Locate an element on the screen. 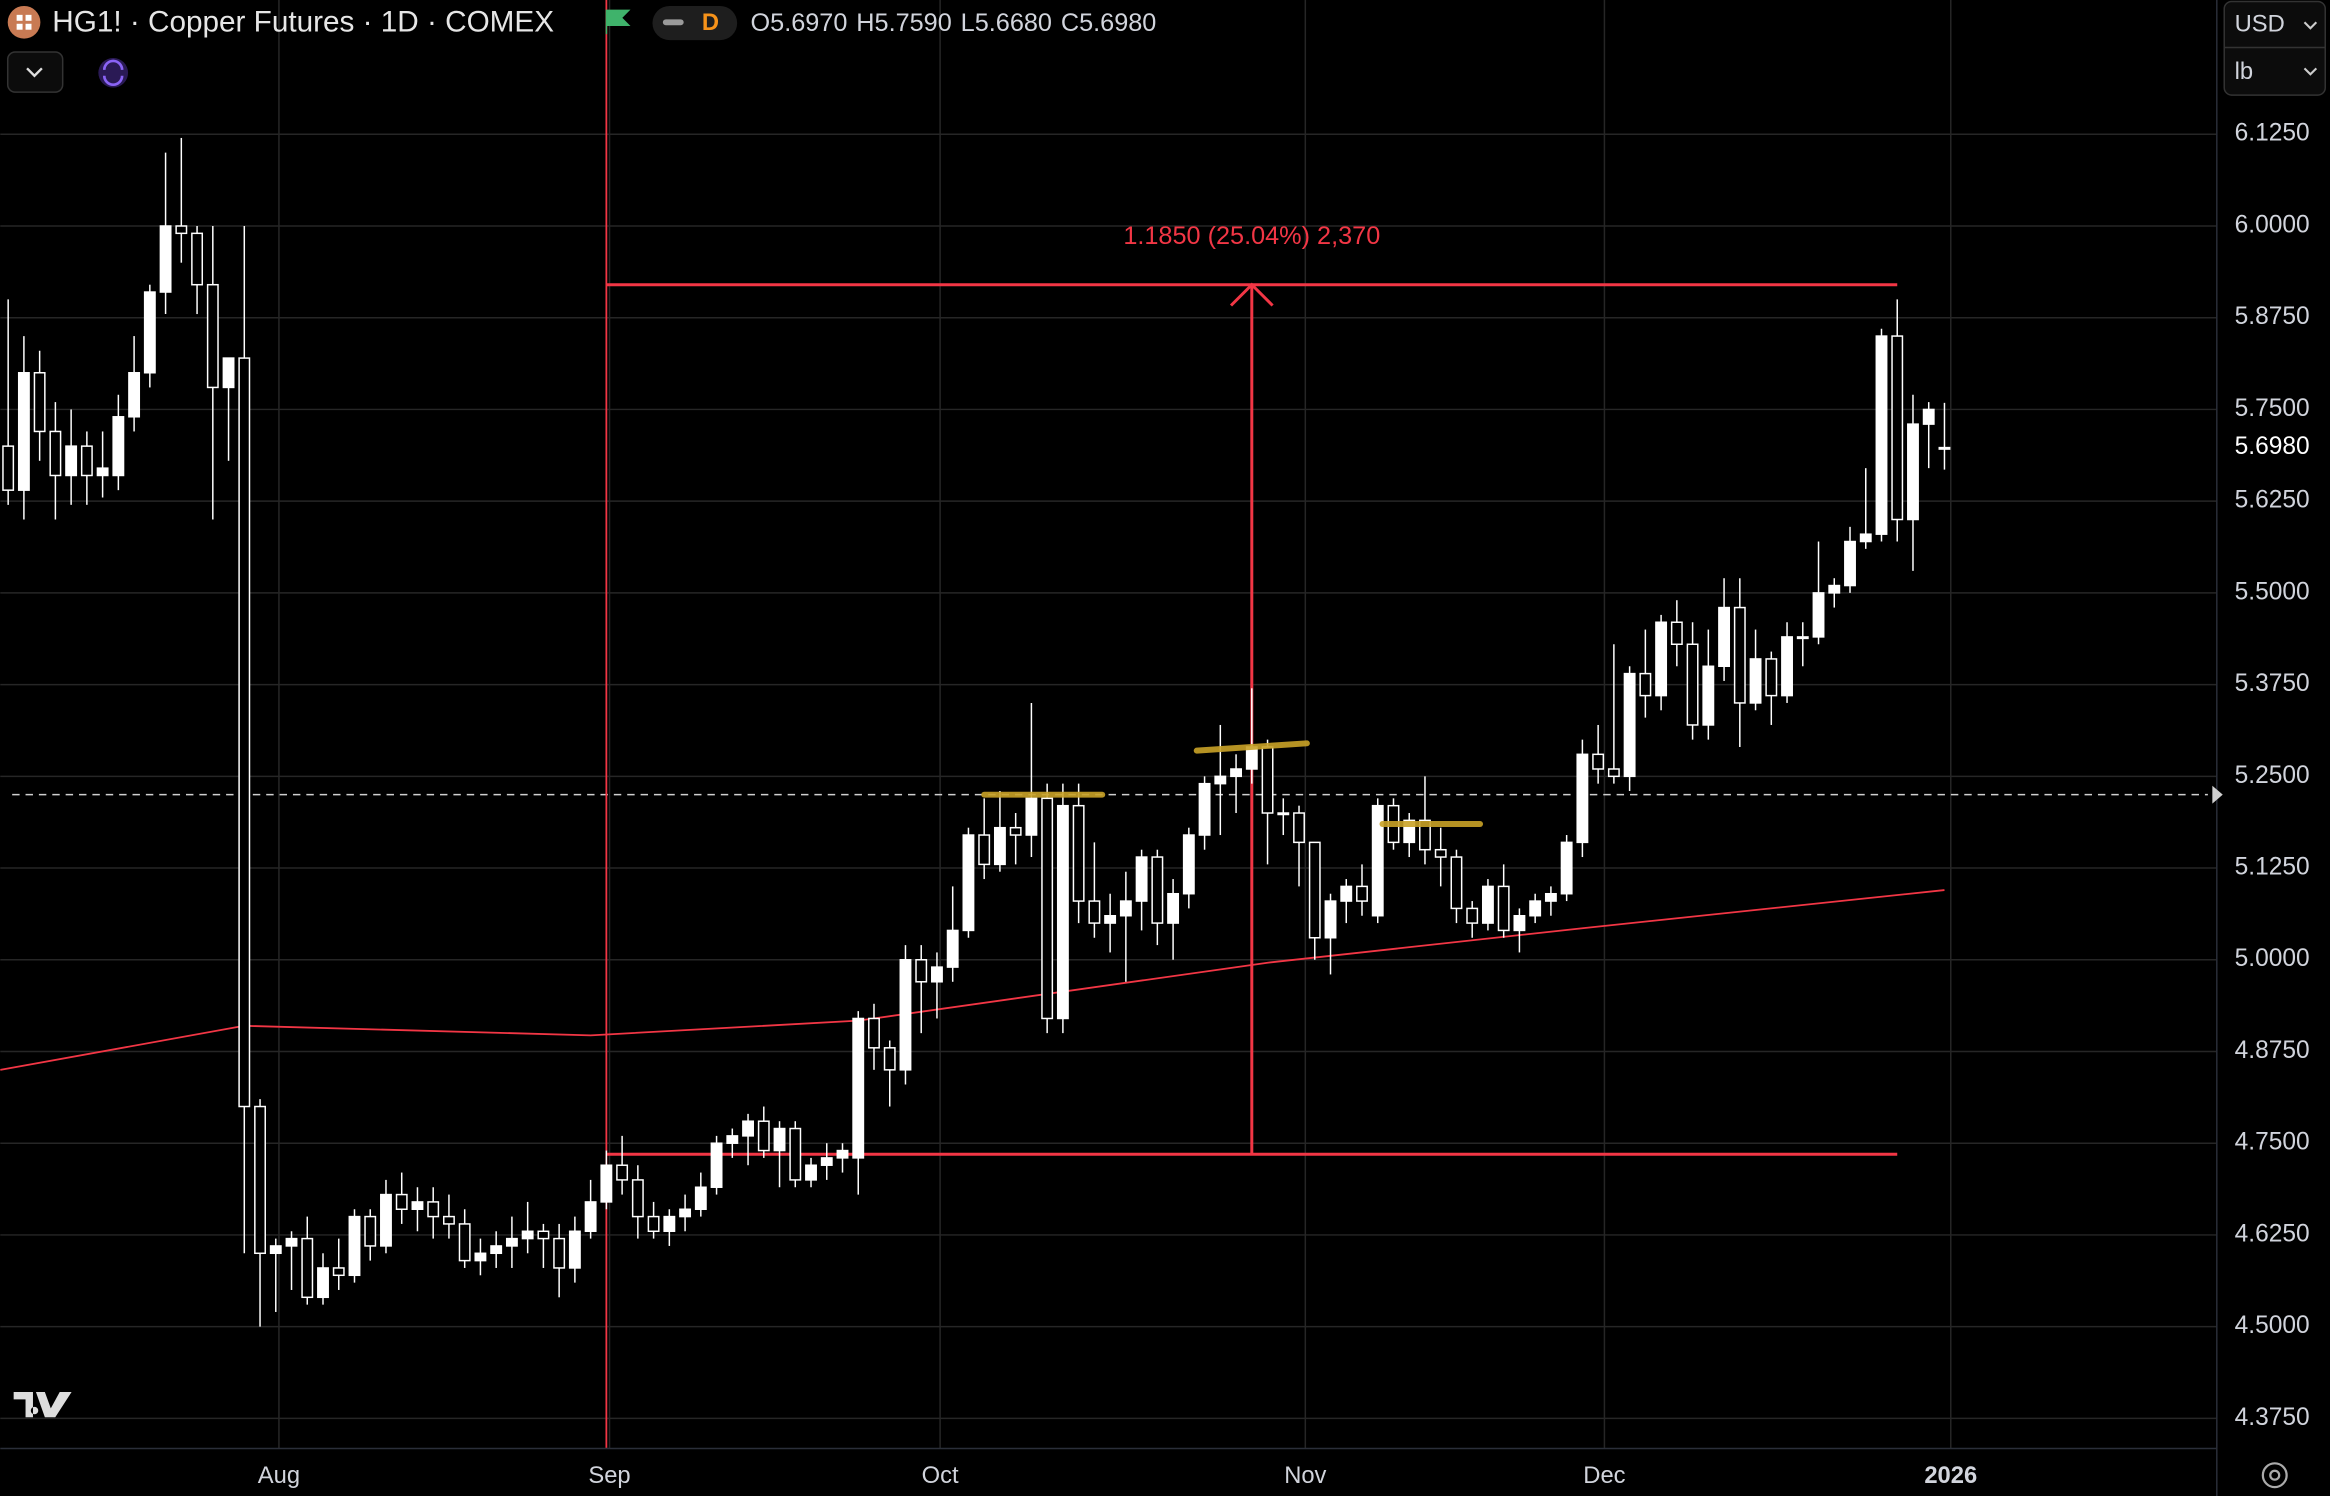 Image resolution: width=2330 pixels, height=1496 pixels. ohlc-values: O5.6970 H5.7590 L5.6680 C5.6980 is located at coordinates (954, 22).